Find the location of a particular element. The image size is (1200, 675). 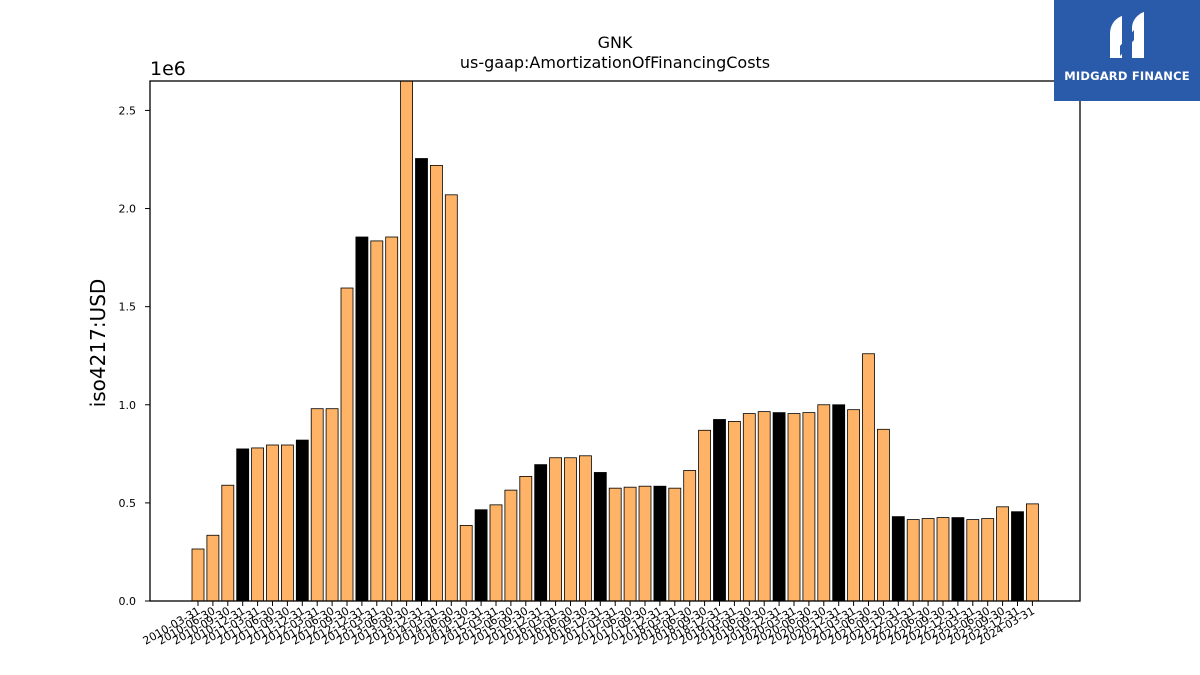

midgard-finance-logo: MIDGARD FINANCE is located at coordinates (1127, 50).